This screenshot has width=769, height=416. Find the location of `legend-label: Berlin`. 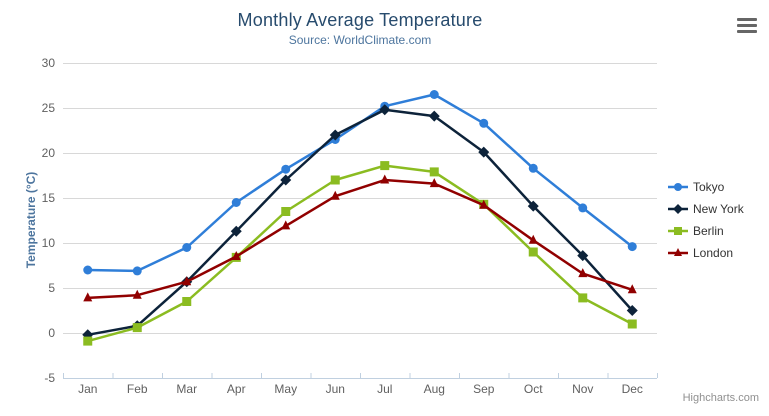

legend-label: Berlin is located at coordinates (708, 231).